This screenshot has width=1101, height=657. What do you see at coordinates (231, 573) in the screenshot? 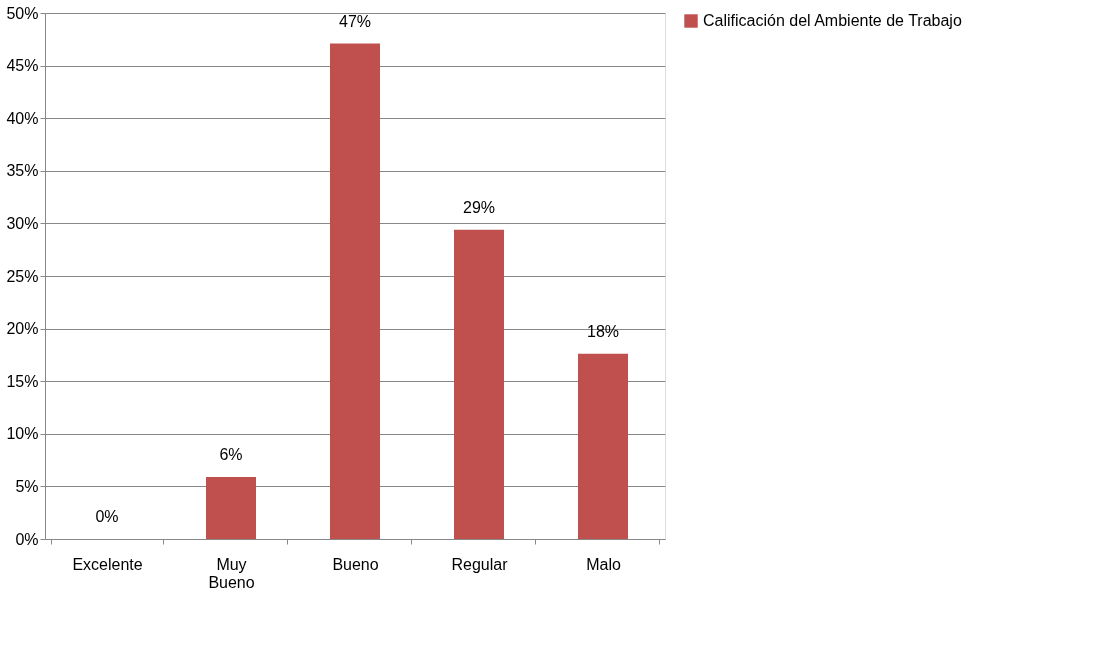
I see `x-tick-label: Muy Bueno` at bounding box center [231, 573].